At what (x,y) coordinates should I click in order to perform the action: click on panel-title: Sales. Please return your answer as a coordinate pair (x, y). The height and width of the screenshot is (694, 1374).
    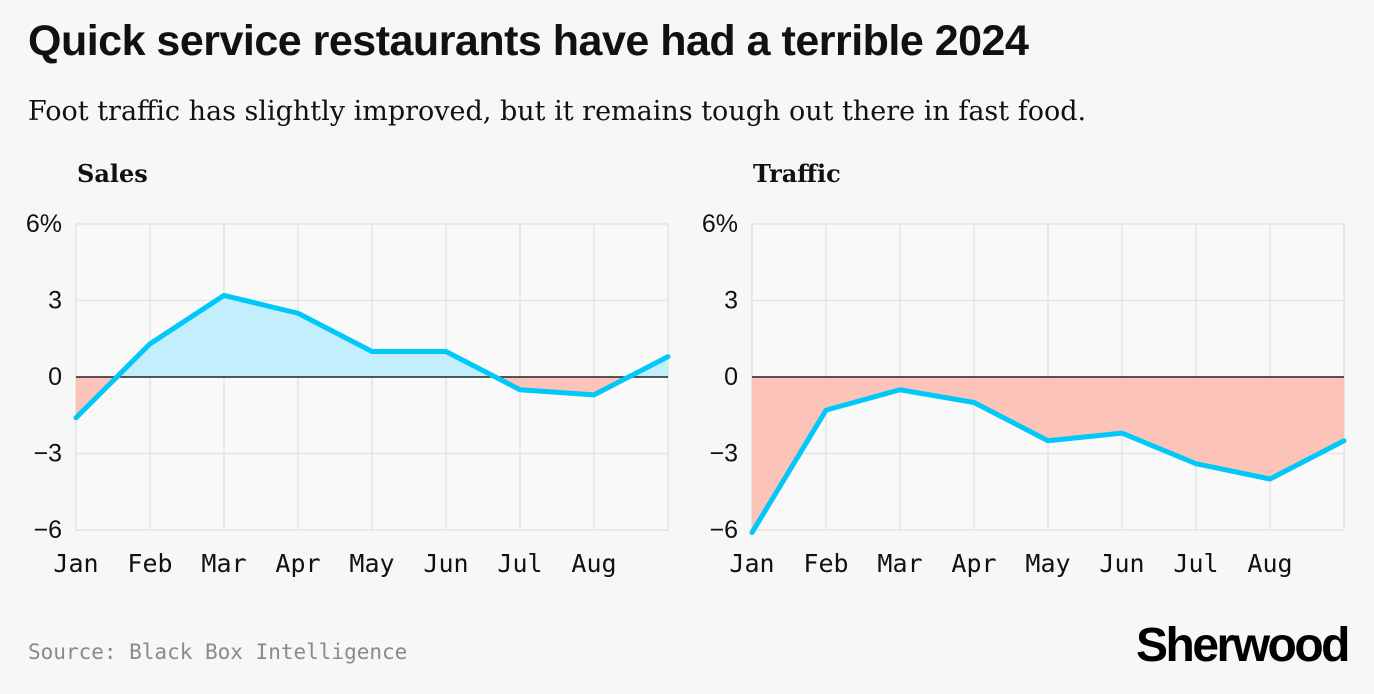
    Looking at the image, I should click on (112, 173).